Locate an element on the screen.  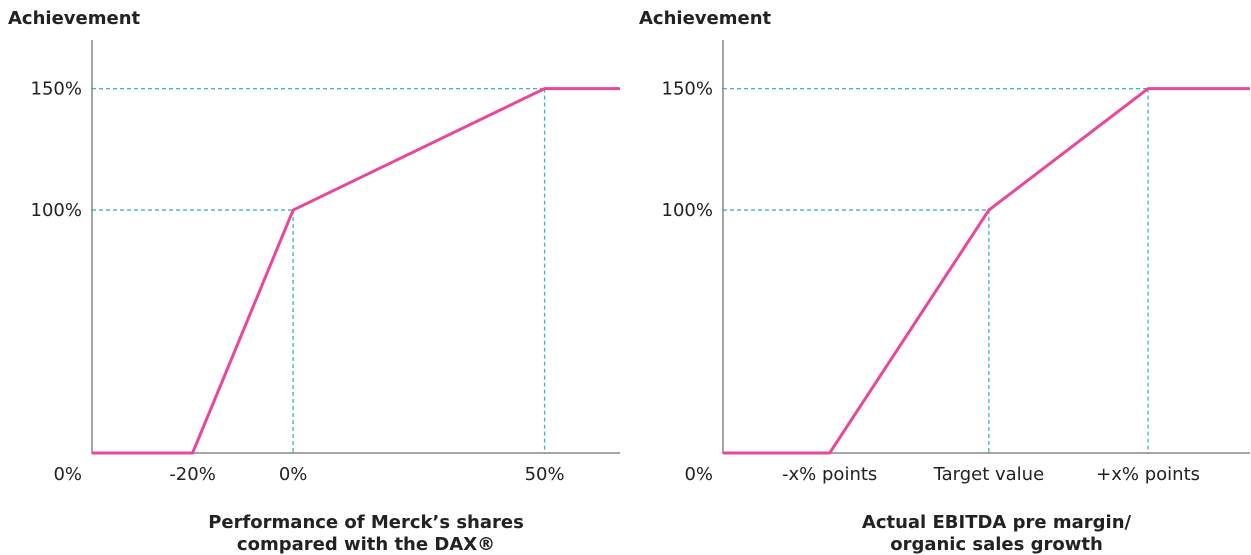
x-axis-label: organic sales growth is located at coordinates (996, 544).